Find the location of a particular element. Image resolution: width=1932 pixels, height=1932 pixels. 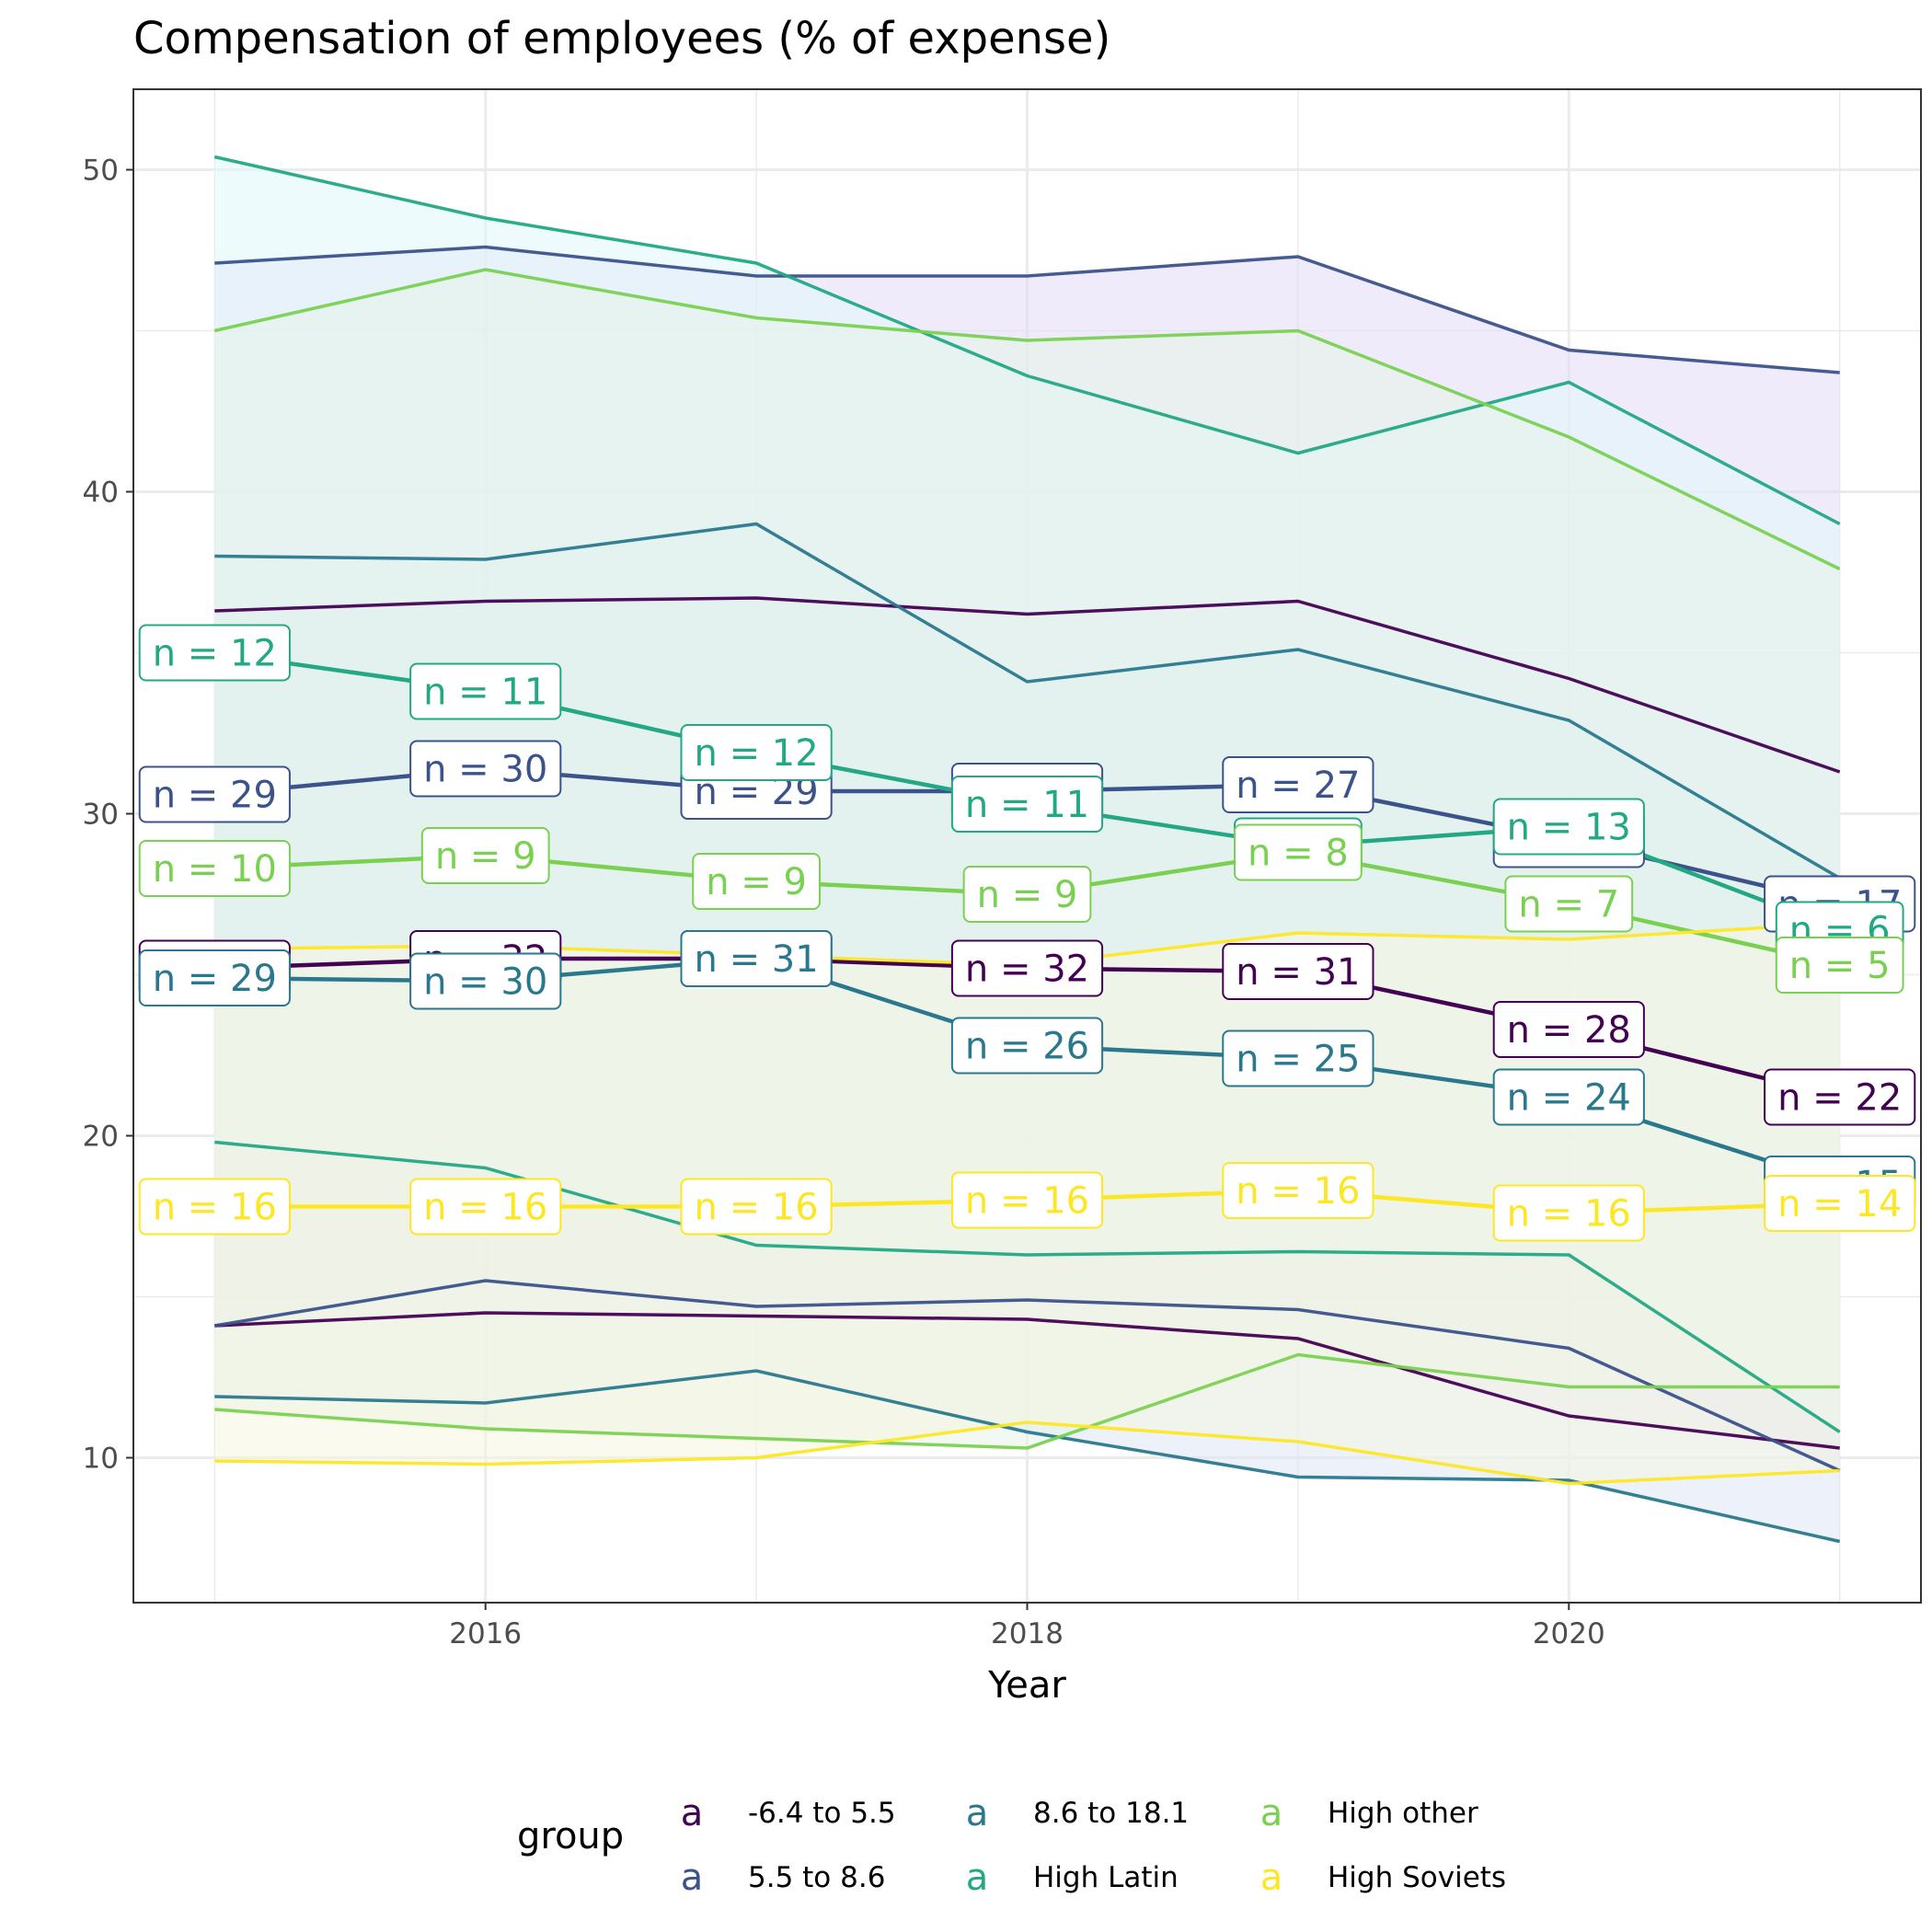

n-label-text: n = 31 is located at coordinates (757, 959).